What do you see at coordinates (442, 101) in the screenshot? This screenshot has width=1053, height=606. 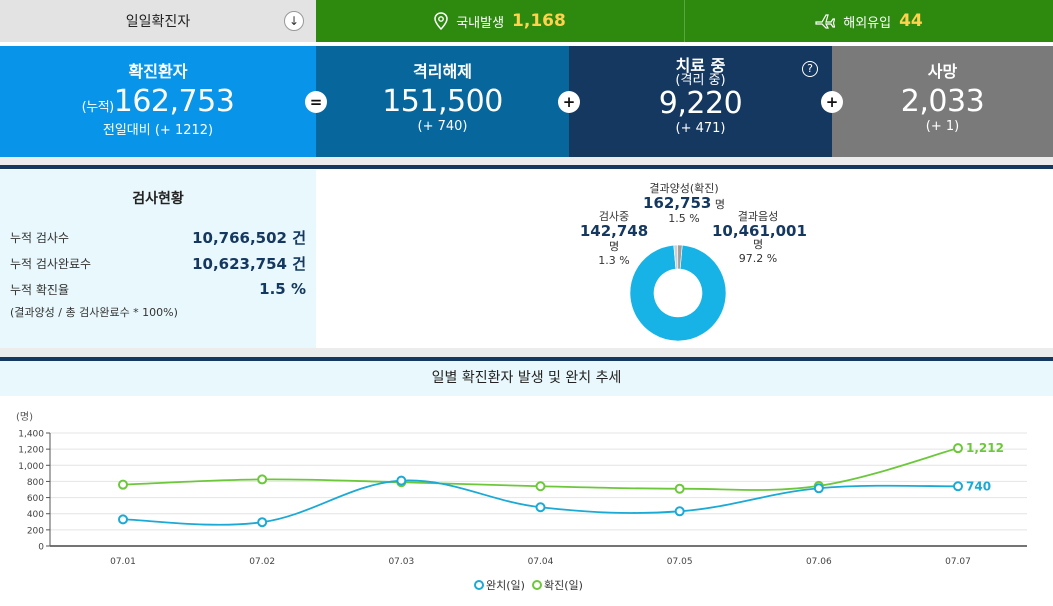 I see `released-value: 151,500` at bounding box center [442, 101].